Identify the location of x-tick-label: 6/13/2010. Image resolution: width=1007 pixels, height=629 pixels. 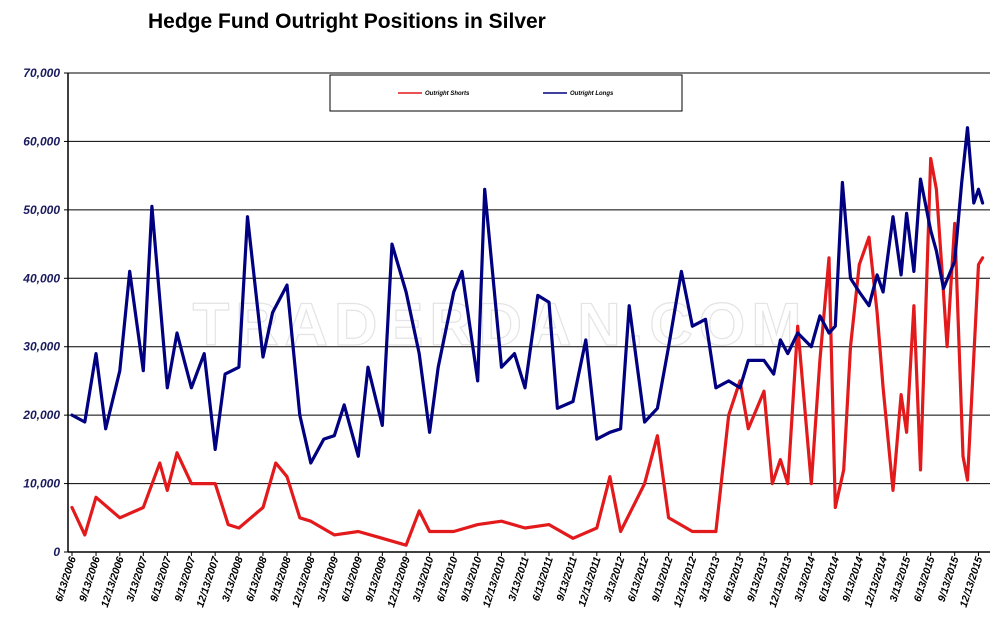
(448, 579).